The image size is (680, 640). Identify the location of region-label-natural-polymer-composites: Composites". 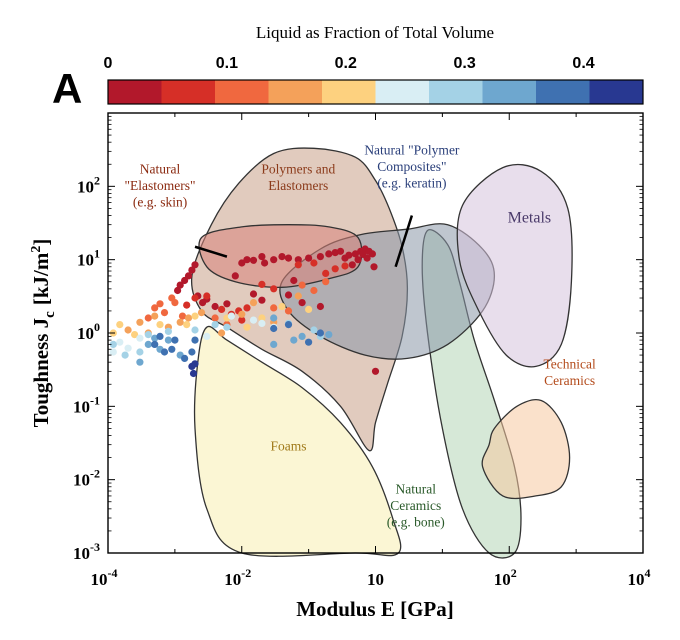
(411, 166).